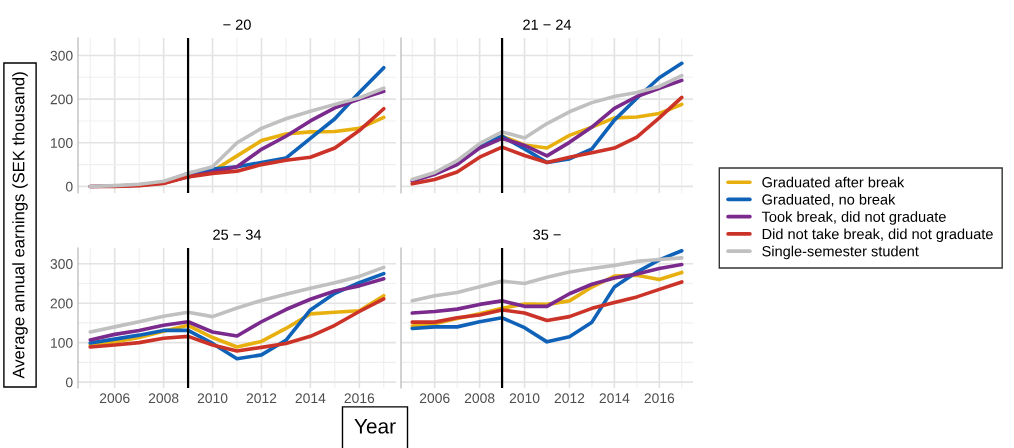 The height and width of the screenshot is (448, 1014). I want to click on x-axis-title: Year, so click(375, 426).